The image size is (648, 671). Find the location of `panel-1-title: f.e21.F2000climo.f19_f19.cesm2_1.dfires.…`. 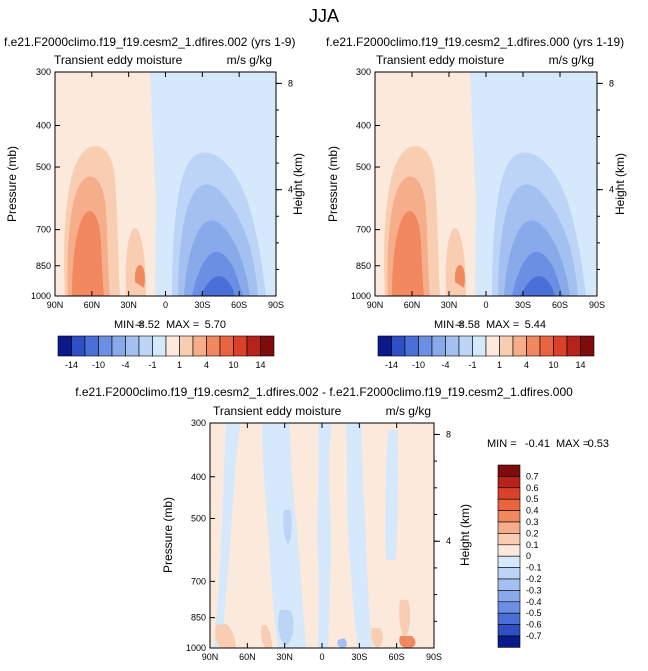

panel-1-title: f.e21.F2000climo.f19_f19.cesm2_1.dfires.… is located at coordinates (149, 42).